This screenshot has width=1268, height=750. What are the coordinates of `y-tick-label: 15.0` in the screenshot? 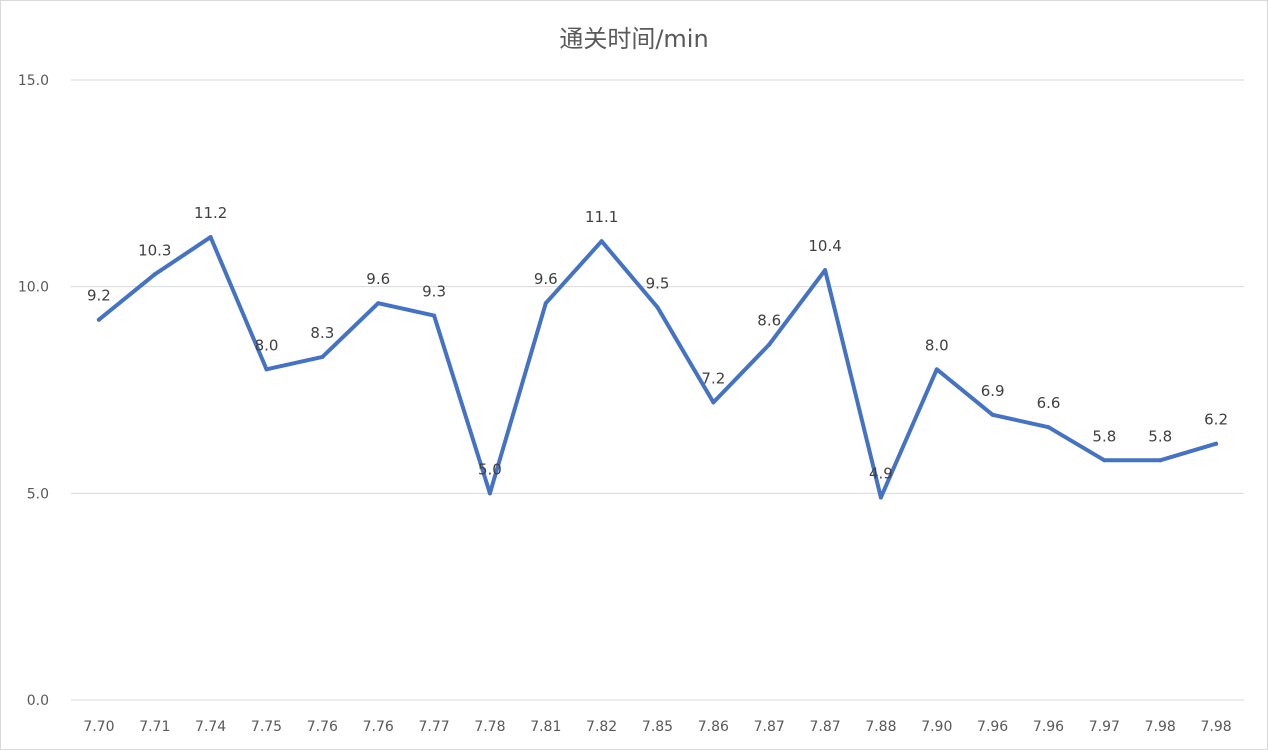 It's located at (33, 81).